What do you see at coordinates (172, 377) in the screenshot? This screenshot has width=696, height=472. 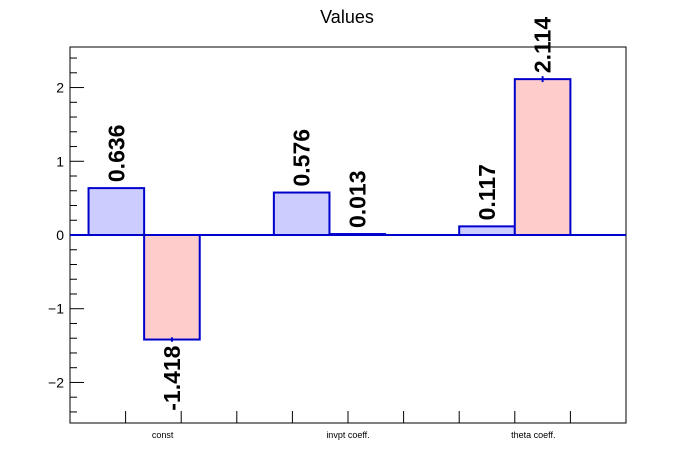 I see `bar-value-label: -1.418` at bounding box center [172, 377].